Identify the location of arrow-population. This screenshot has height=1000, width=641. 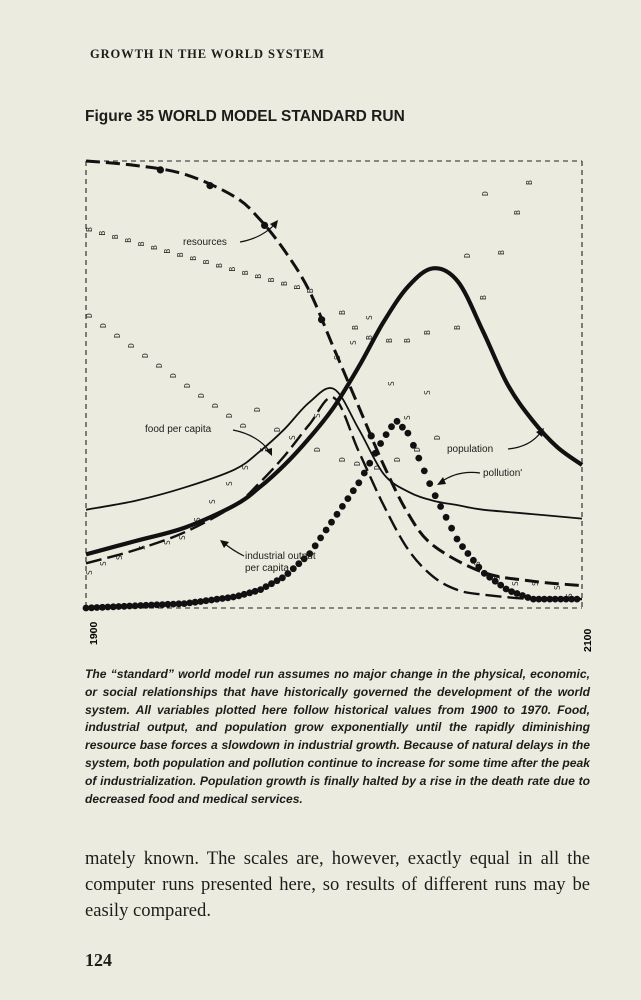
(524, 440).